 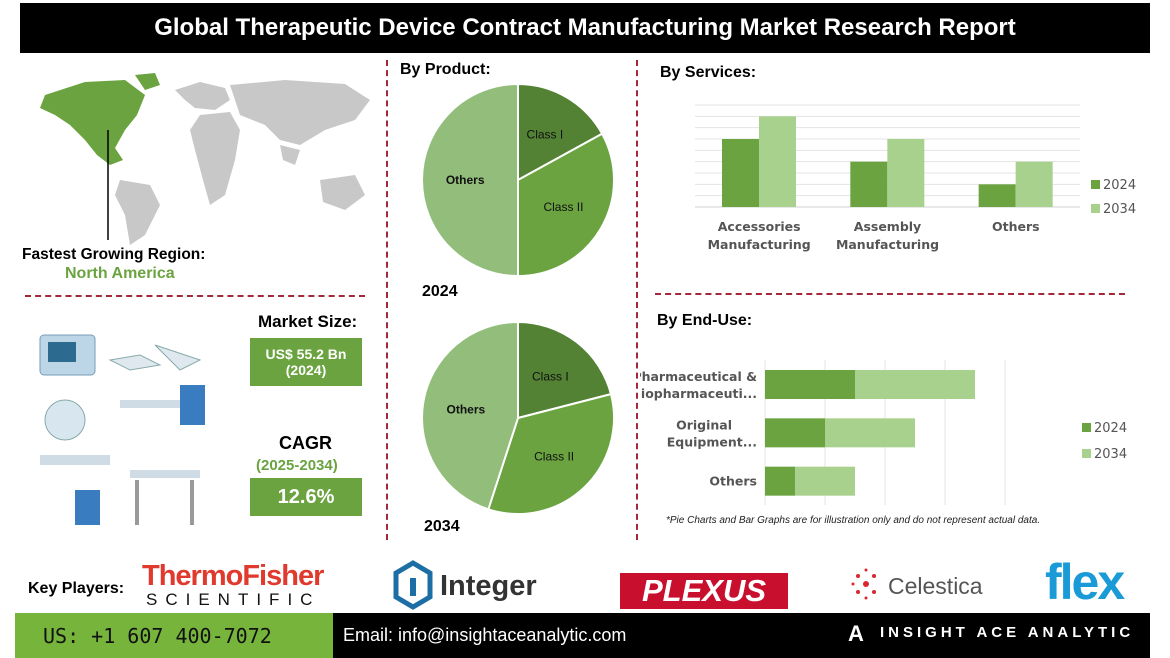 What do you see at coordinates (413, 585) in the screenshot?
I see `integer-logo-icon` at bounding box center [413, 585].